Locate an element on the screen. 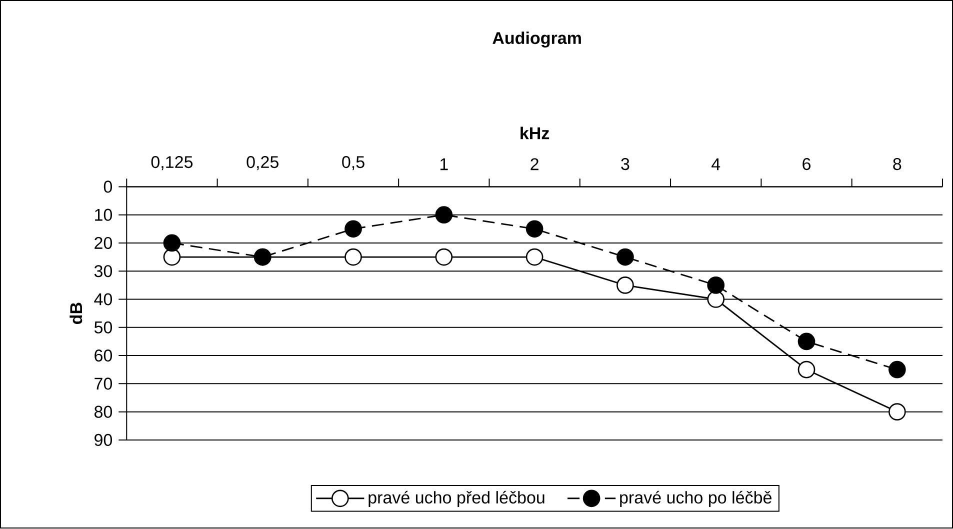 The image size is (953, 529). x-tick-label: 0,125 is located at coordinates (172, 163).